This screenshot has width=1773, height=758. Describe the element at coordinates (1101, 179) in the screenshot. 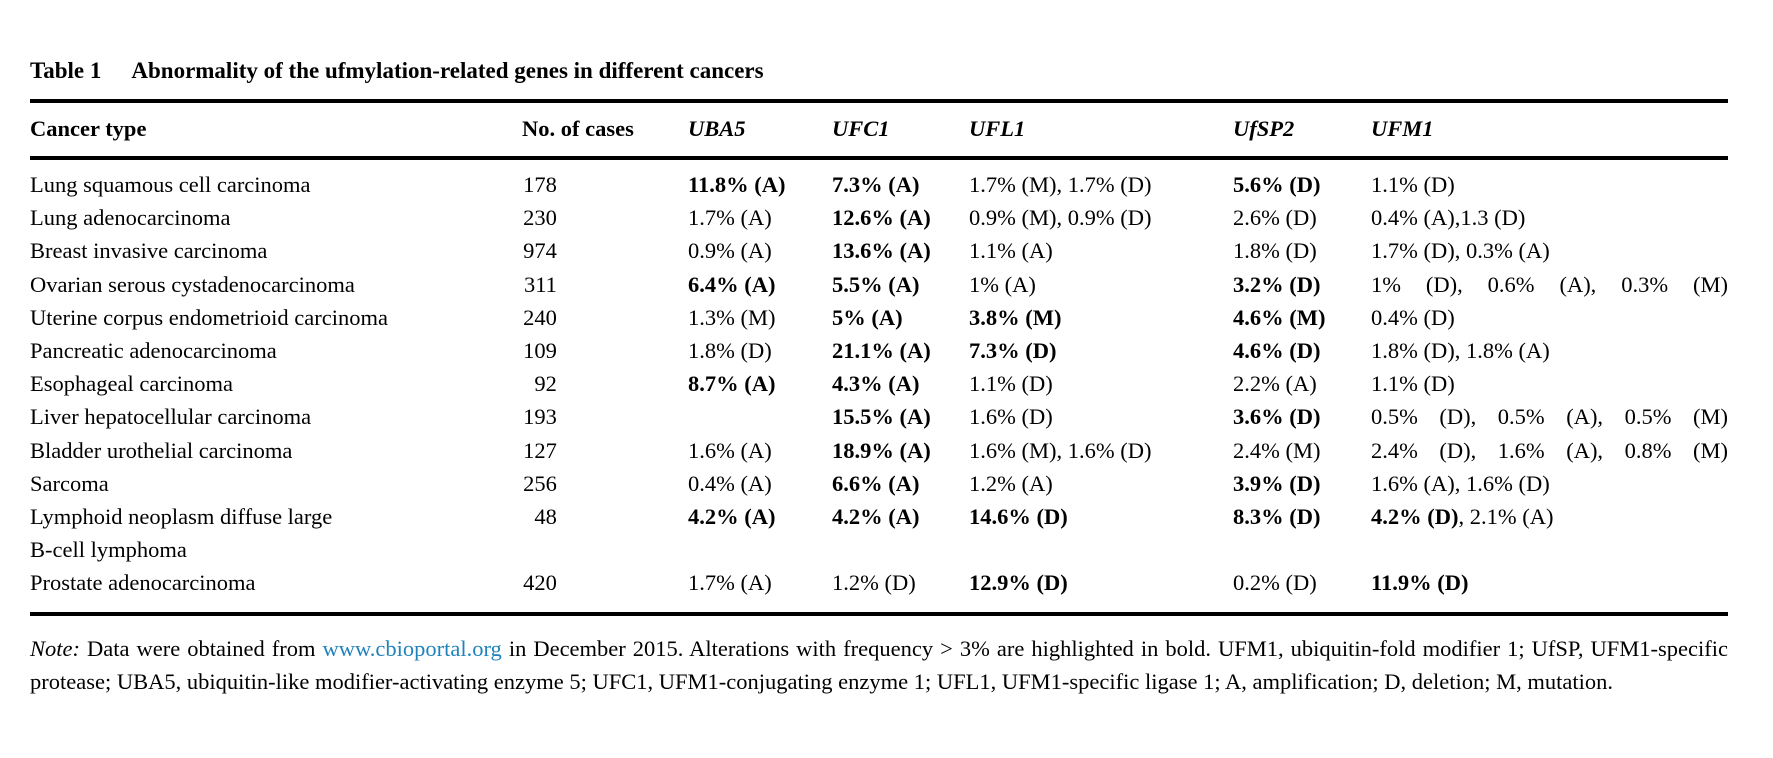

I see `cell-ufl1: 1.7% (M), 1.7% (D)` at that location.